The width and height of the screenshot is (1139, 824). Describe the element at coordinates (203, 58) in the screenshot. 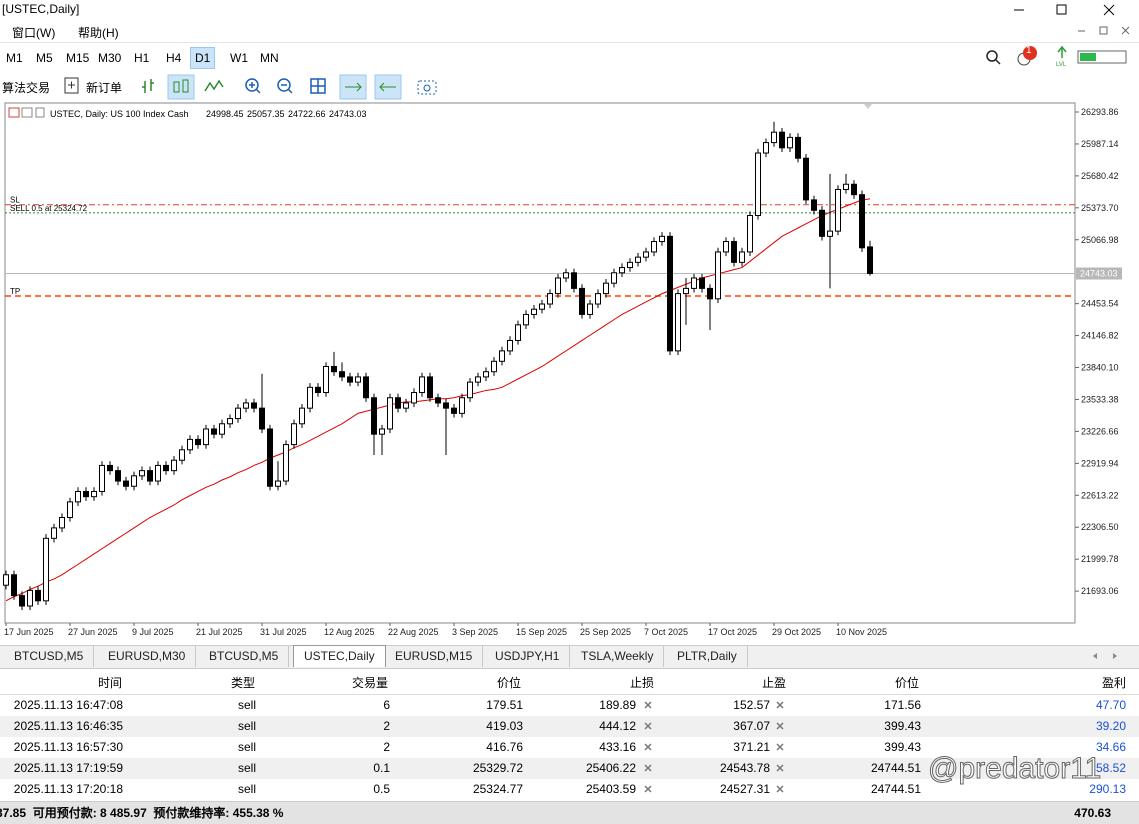

I see `timeframe-button: D1` at that location.